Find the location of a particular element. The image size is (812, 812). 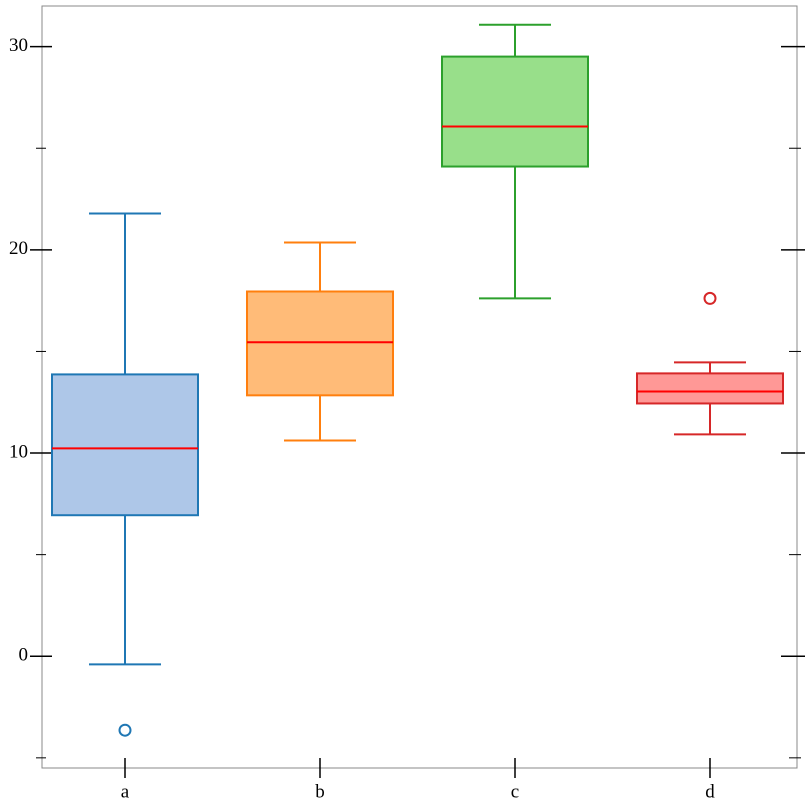

y-tick-label: 10 is located at coordinates (18, 451).